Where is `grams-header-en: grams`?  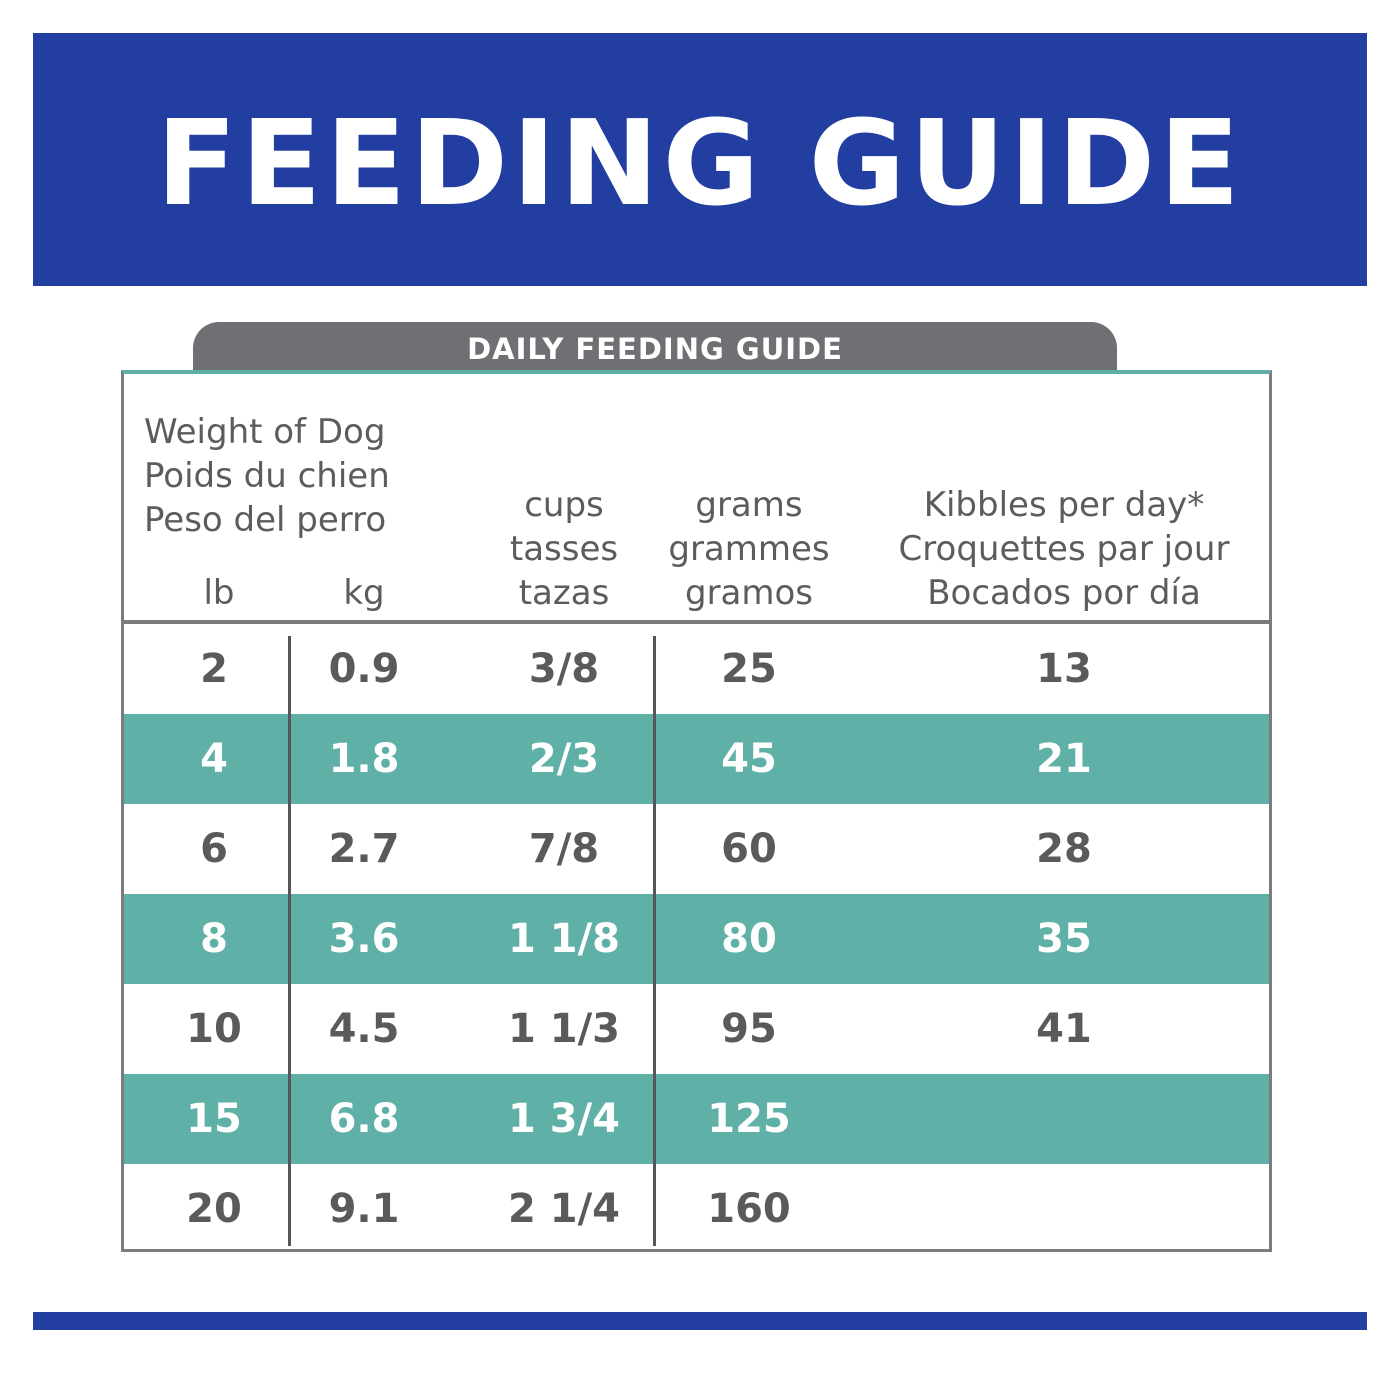 grams-header-en: grams is located at coordinates (749, 505).